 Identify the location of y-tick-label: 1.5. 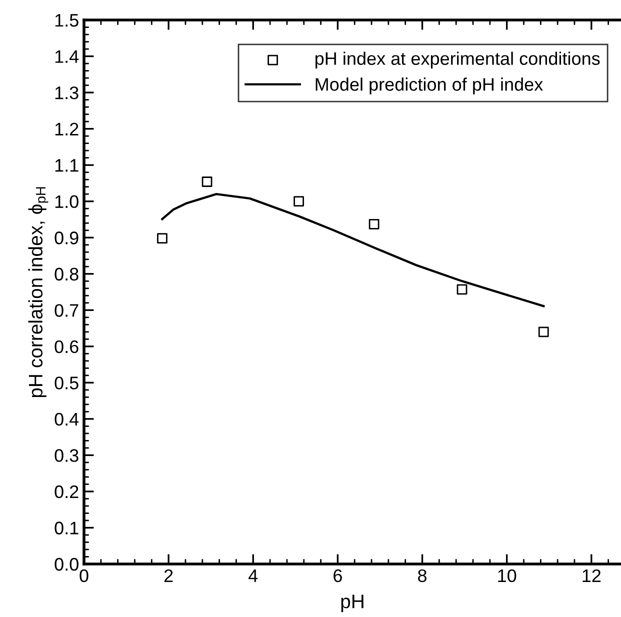
(66, 20).